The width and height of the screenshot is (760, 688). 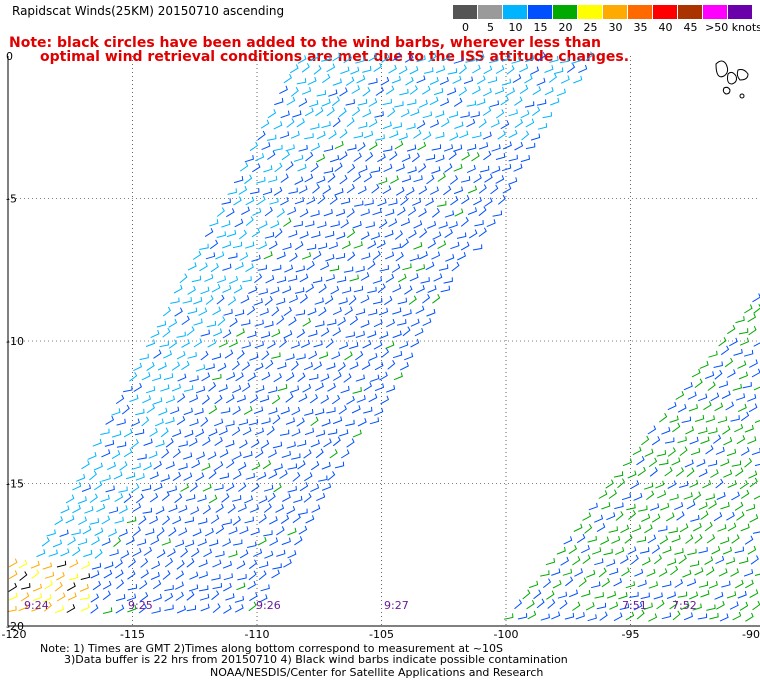 What do you see at coordinates (606, 20) in the screenshot?
I see `wind-speed-color-scale: 0 5 10 15 20 25 30 35 40 45 >50 knots` at bounding box center [606, 20].